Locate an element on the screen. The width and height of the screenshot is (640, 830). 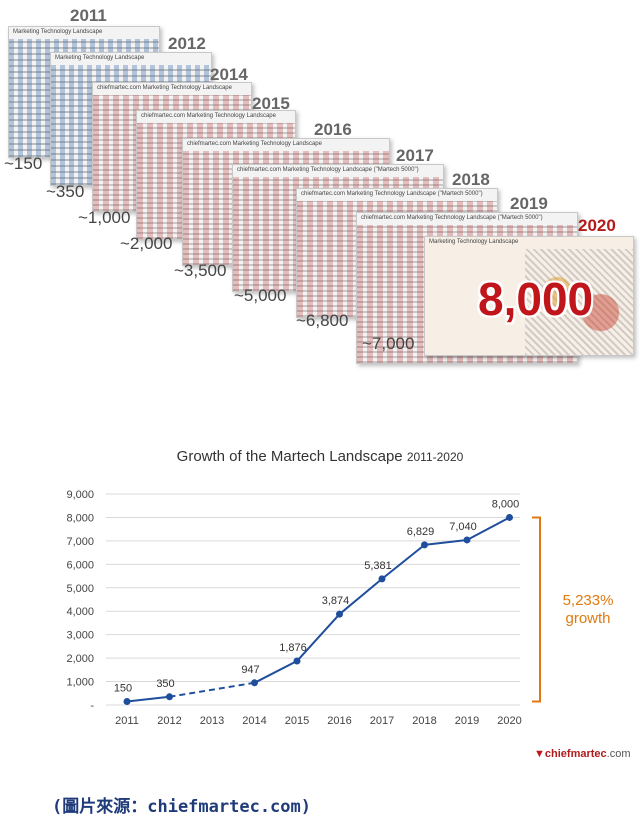
count-label-2017: ~5,000 is located at coordinates (260, 295).